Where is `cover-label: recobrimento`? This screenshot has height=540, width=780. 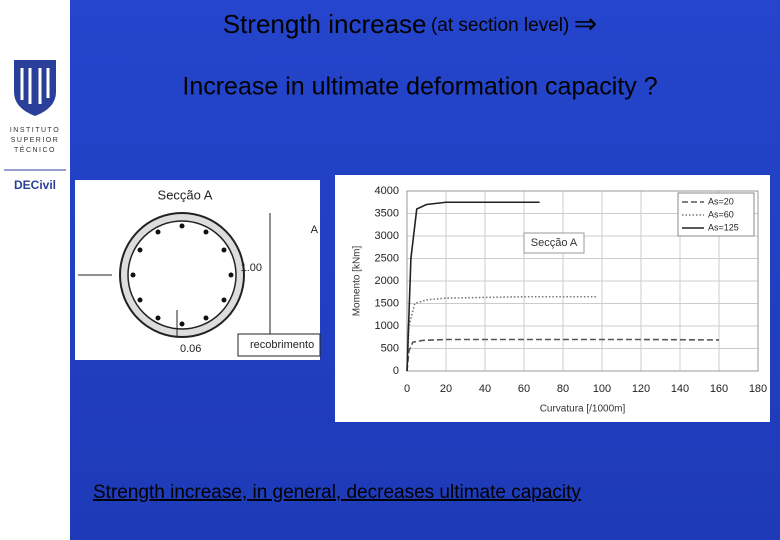
cover-label: recobrimento is located at coordinates (282, 345).